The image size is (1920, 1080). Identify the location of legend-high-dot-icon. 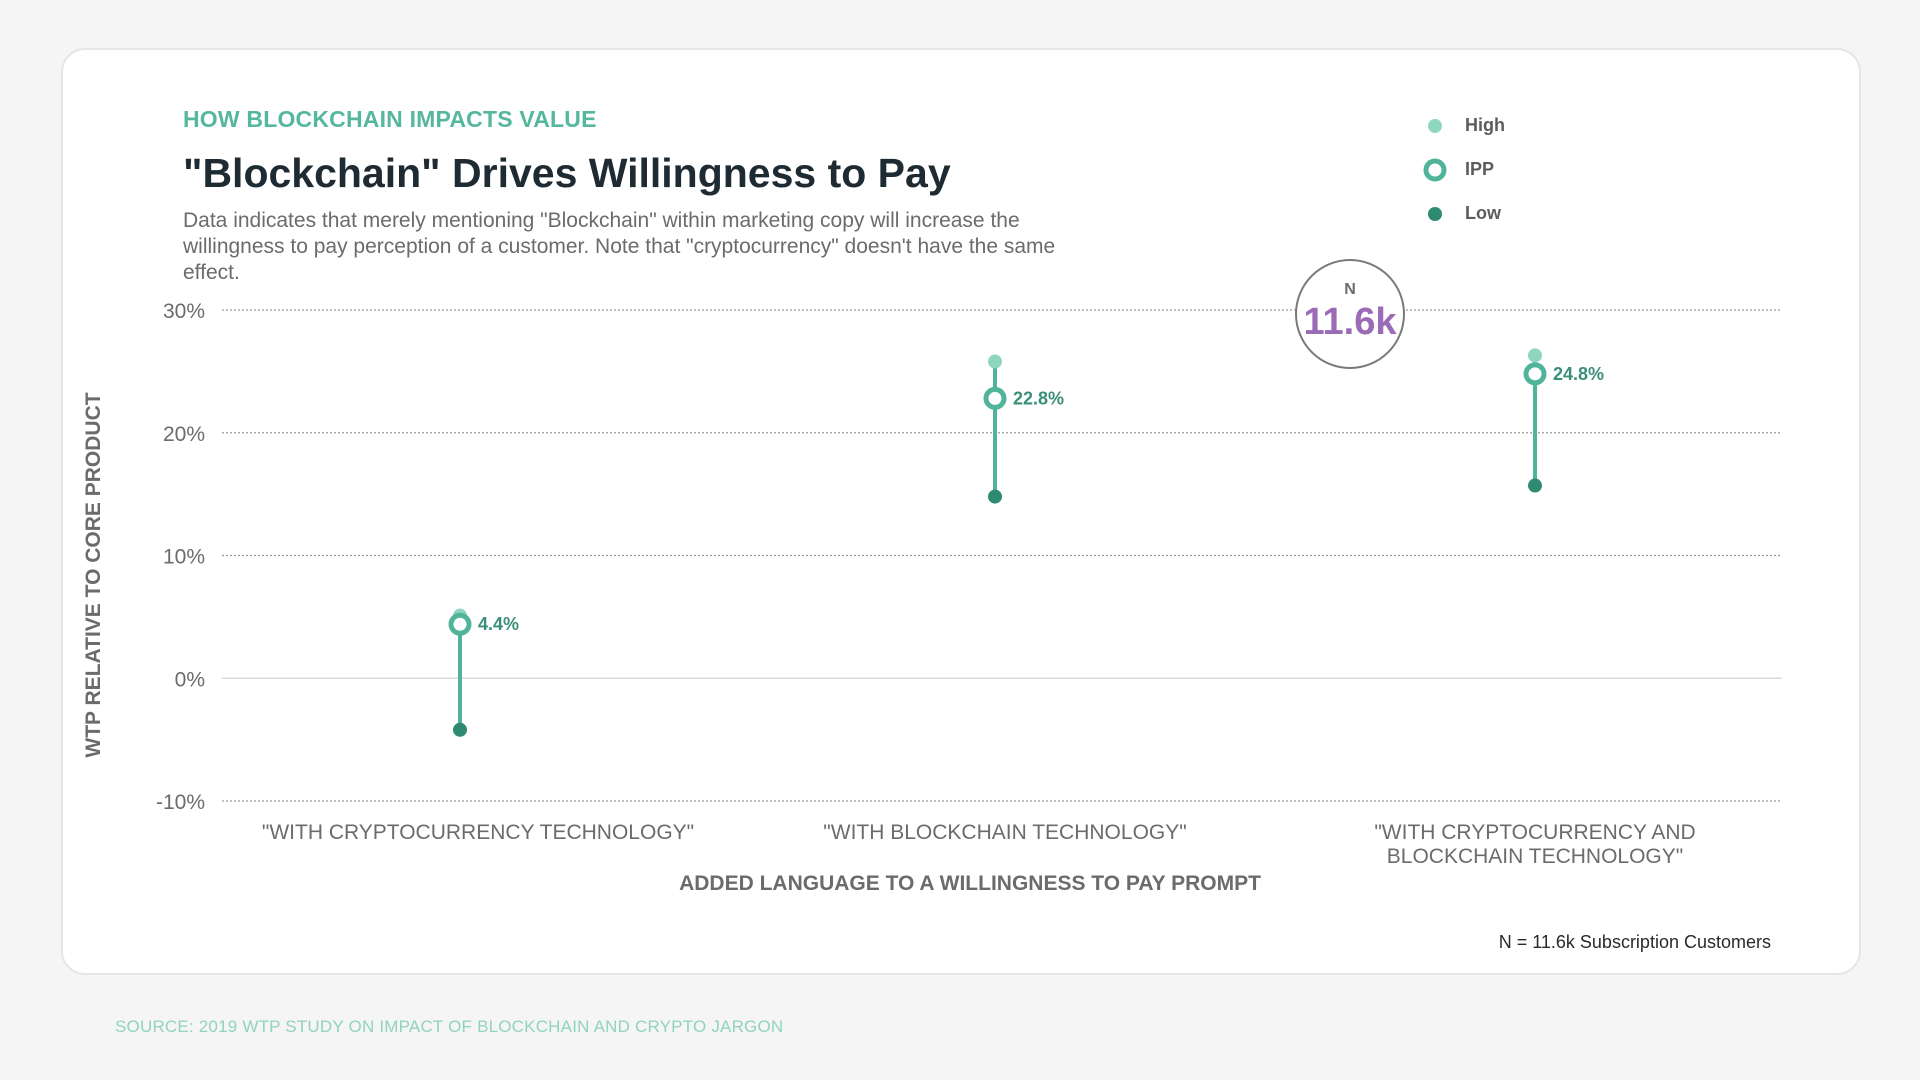
(1435, 126).